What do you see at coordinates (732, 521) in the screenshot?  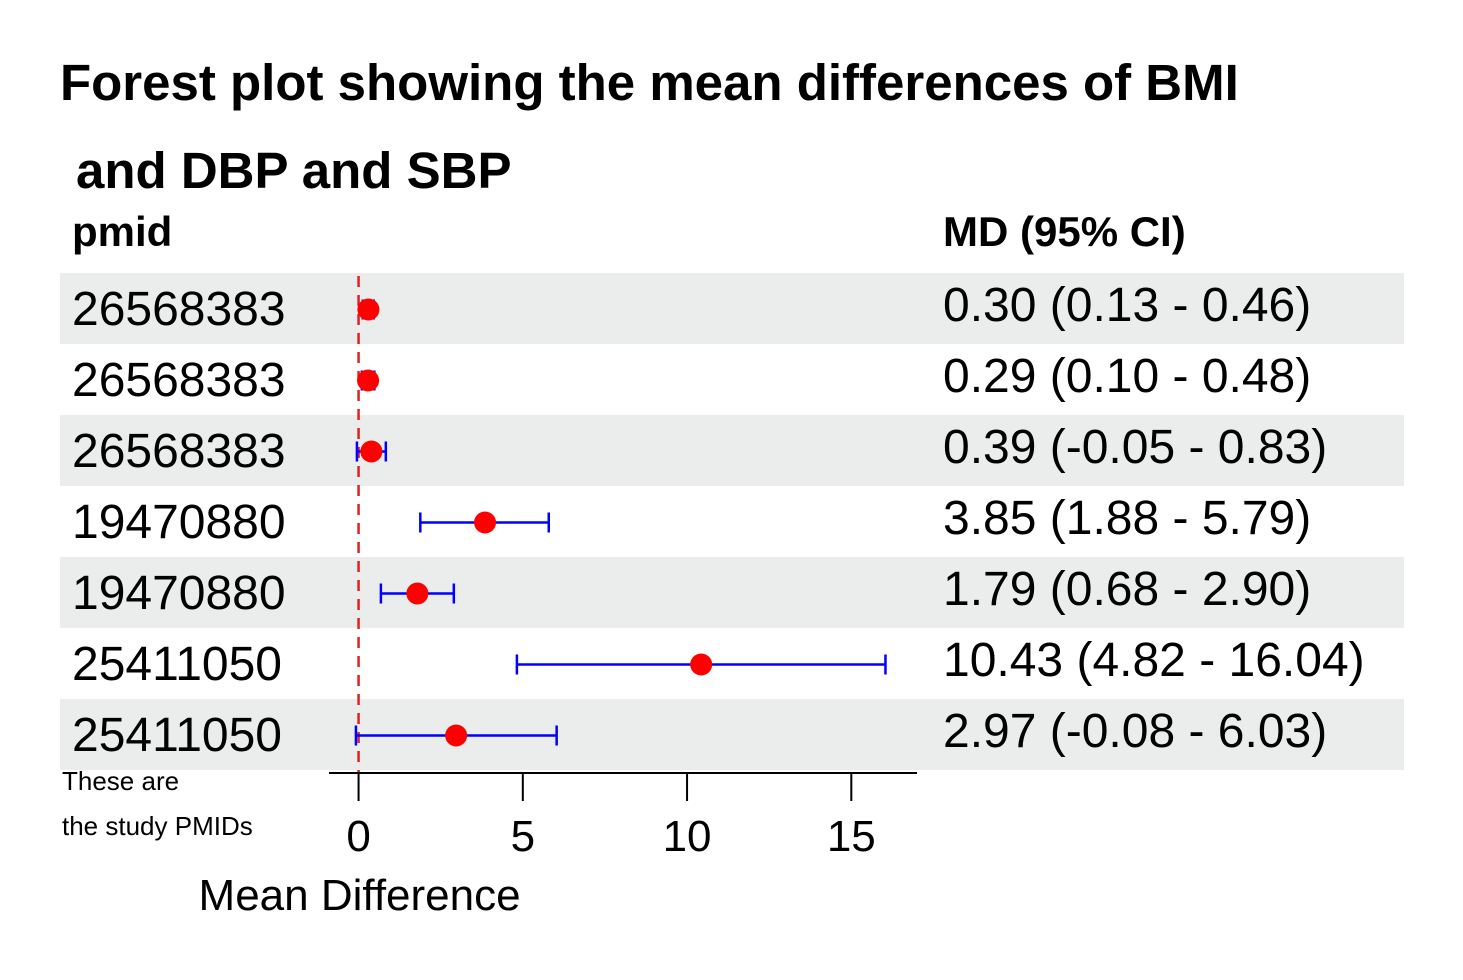 I see `forest-row: 19470880 3.85 (1.88 - 5.79)` at bounding box center [732, 521].